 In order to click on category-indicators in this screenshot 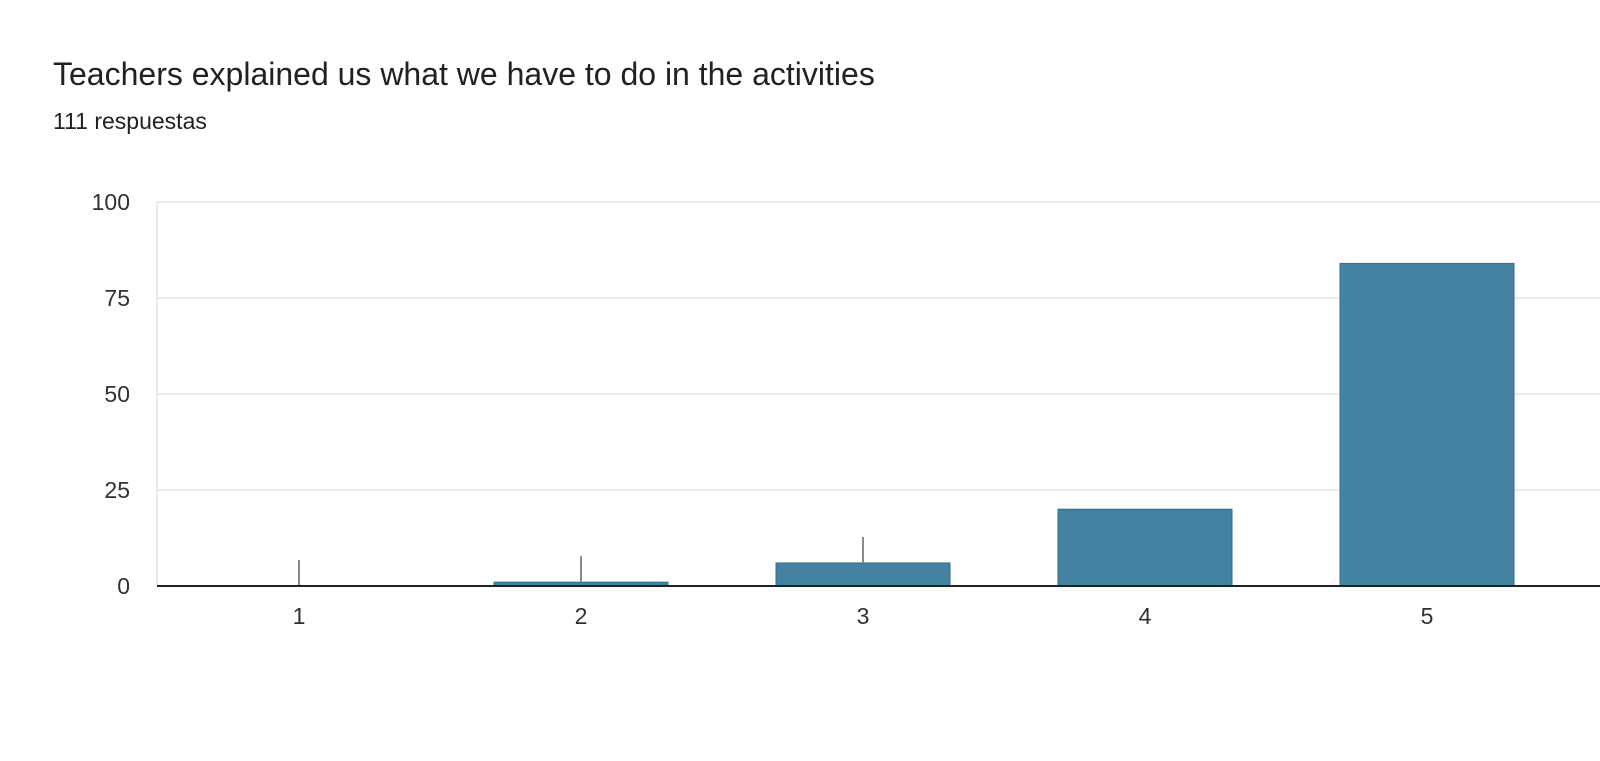, I will do `click(581, 561)`.